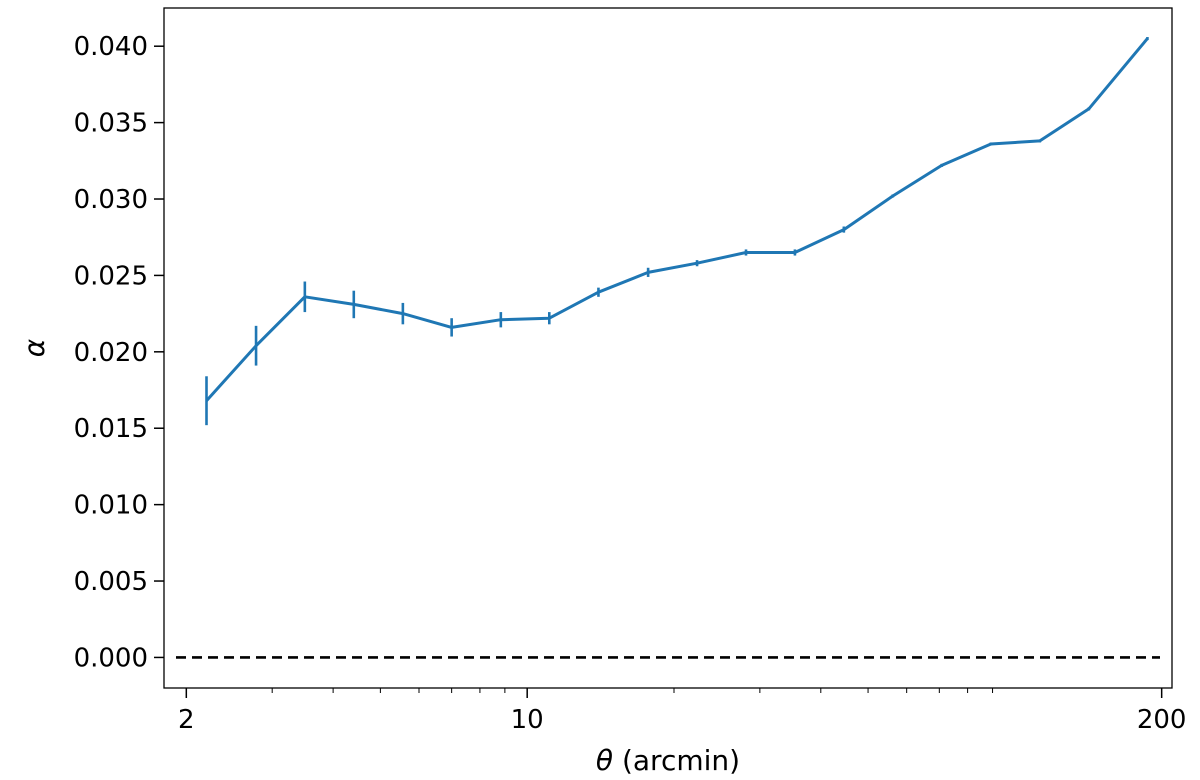  I want to click on y-tick-label: 0.035, so click(111, 124).